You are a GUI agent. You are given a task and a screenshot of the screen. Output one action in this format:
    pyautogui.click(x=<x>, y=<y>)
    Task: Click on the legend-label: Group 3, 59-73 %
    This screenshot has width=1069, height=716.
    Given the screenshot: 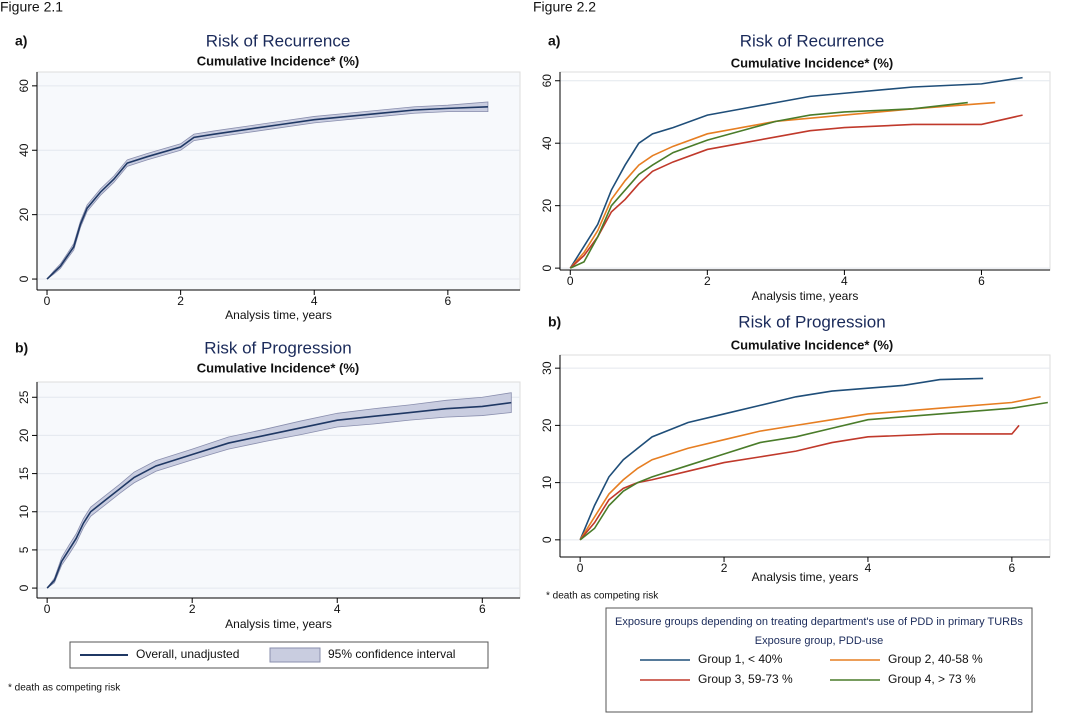 What is the action you would take?
    pyautogui.click(x=745, y=679)
    